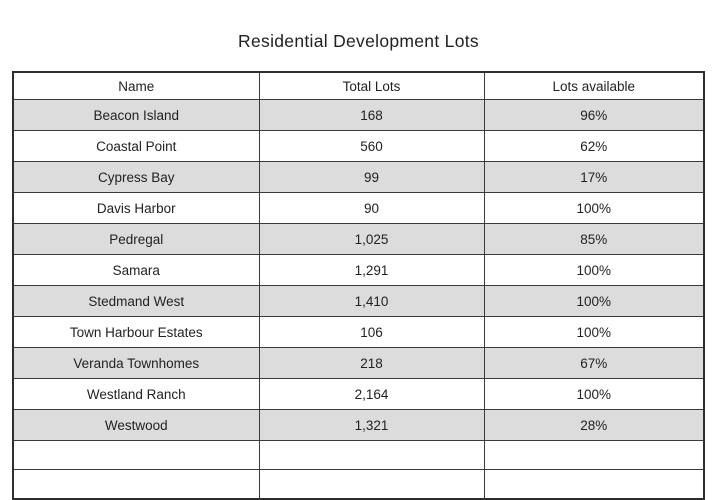 Image resolution: width=717 pixels, height=500 pixels. I want to click on table-row: Beacon Island 168 96%, so click(358, 115).